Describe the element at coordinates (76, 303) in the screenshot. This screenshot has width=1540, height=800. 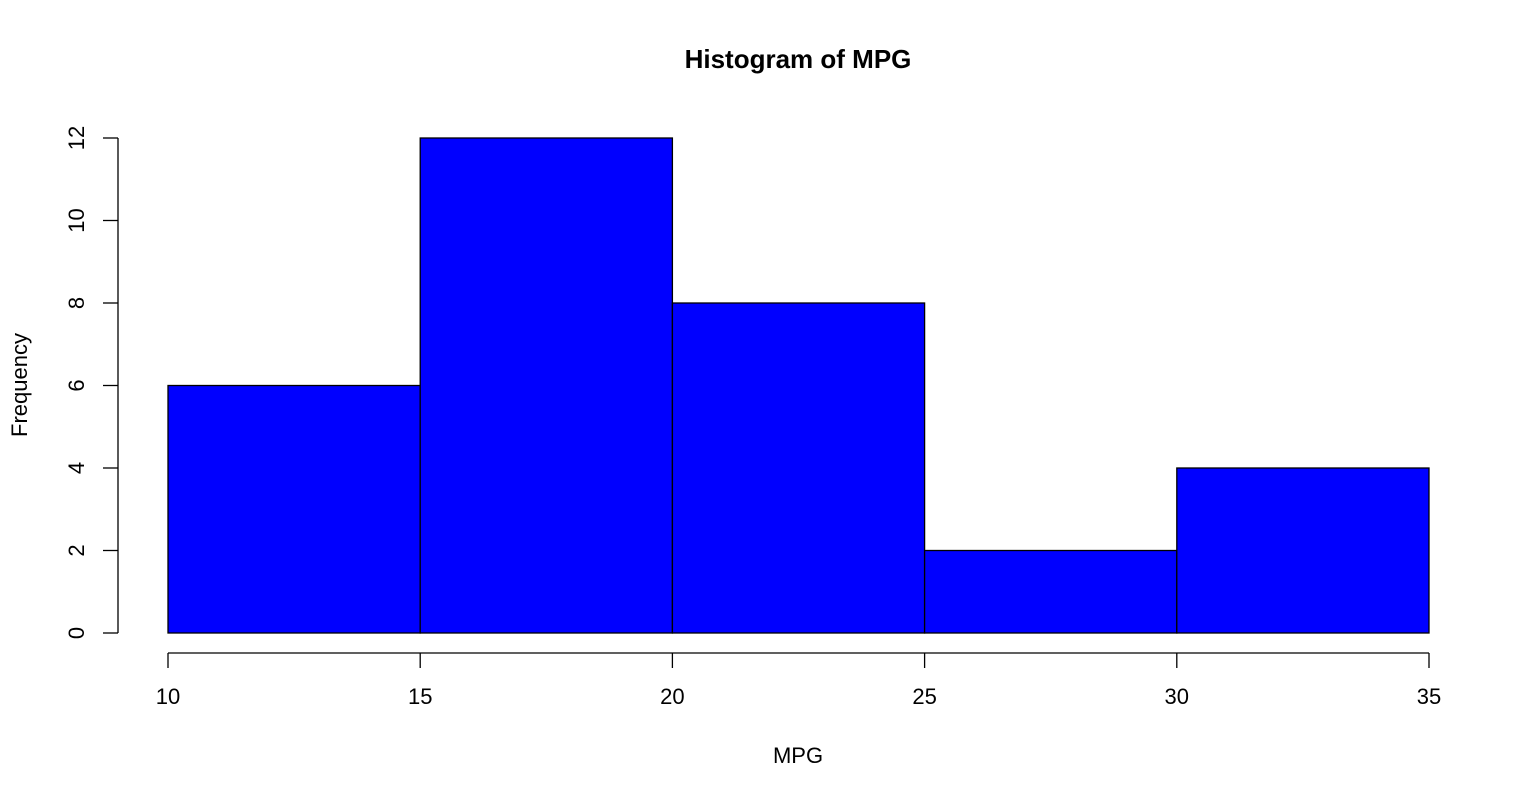
I see `y-tick-label-4: 8` at that location.